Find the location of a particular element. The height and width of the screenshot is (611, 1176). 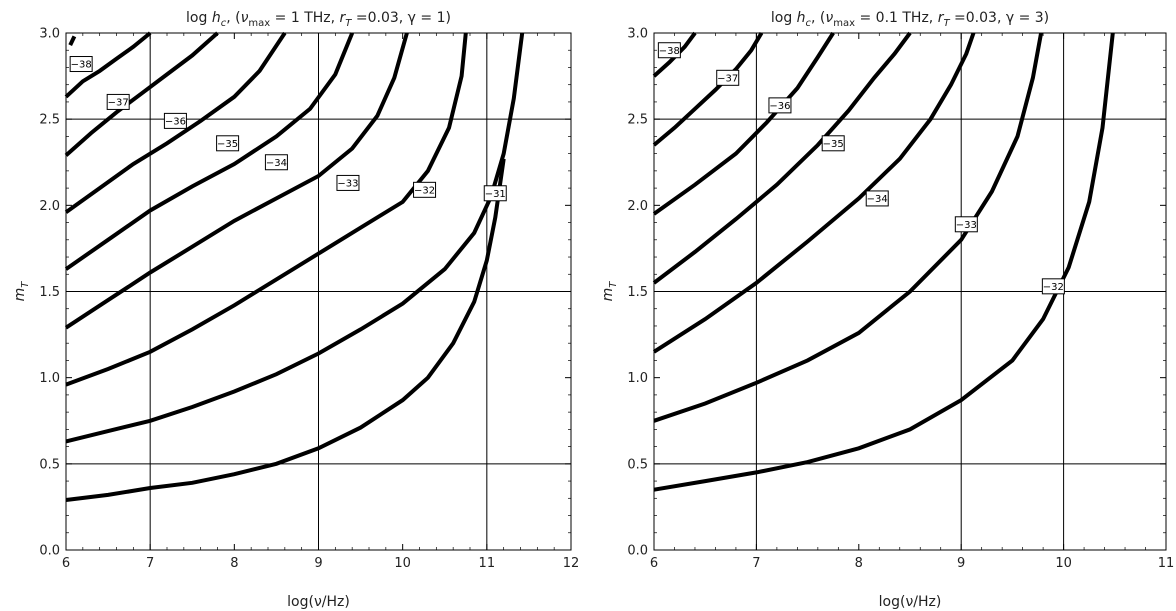

contour-line-neg38 is located at coordinates (72, 40).